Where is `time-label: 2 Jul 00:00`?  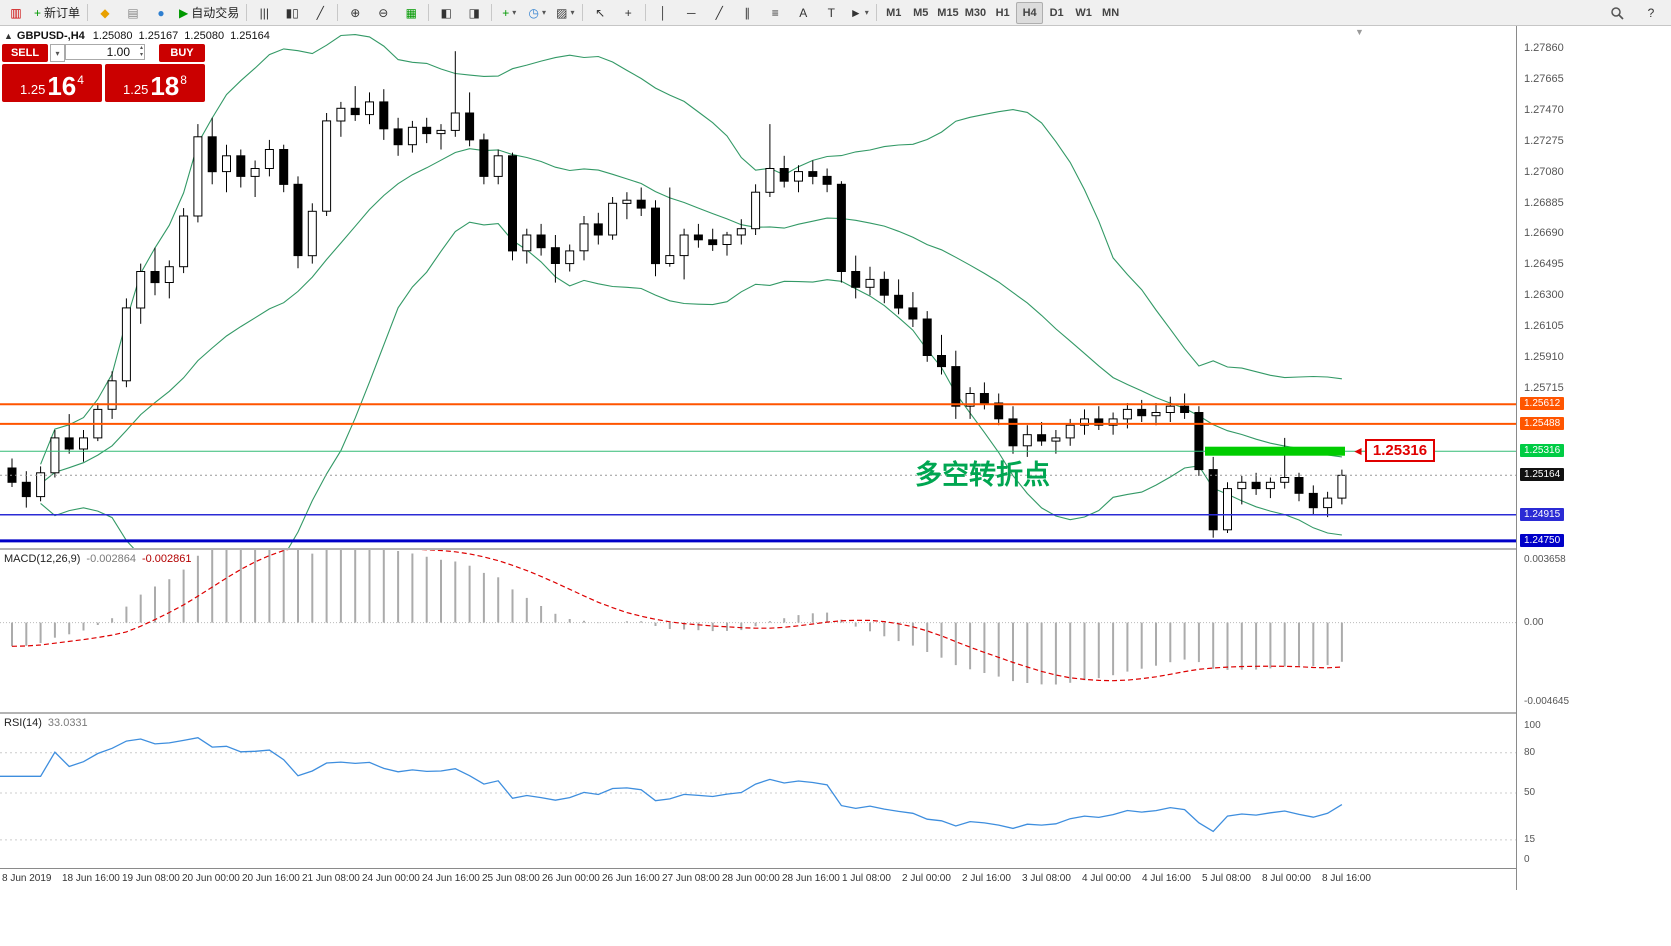 time-label: 2 Jul 00:00 is located at coordinates (926, 878).